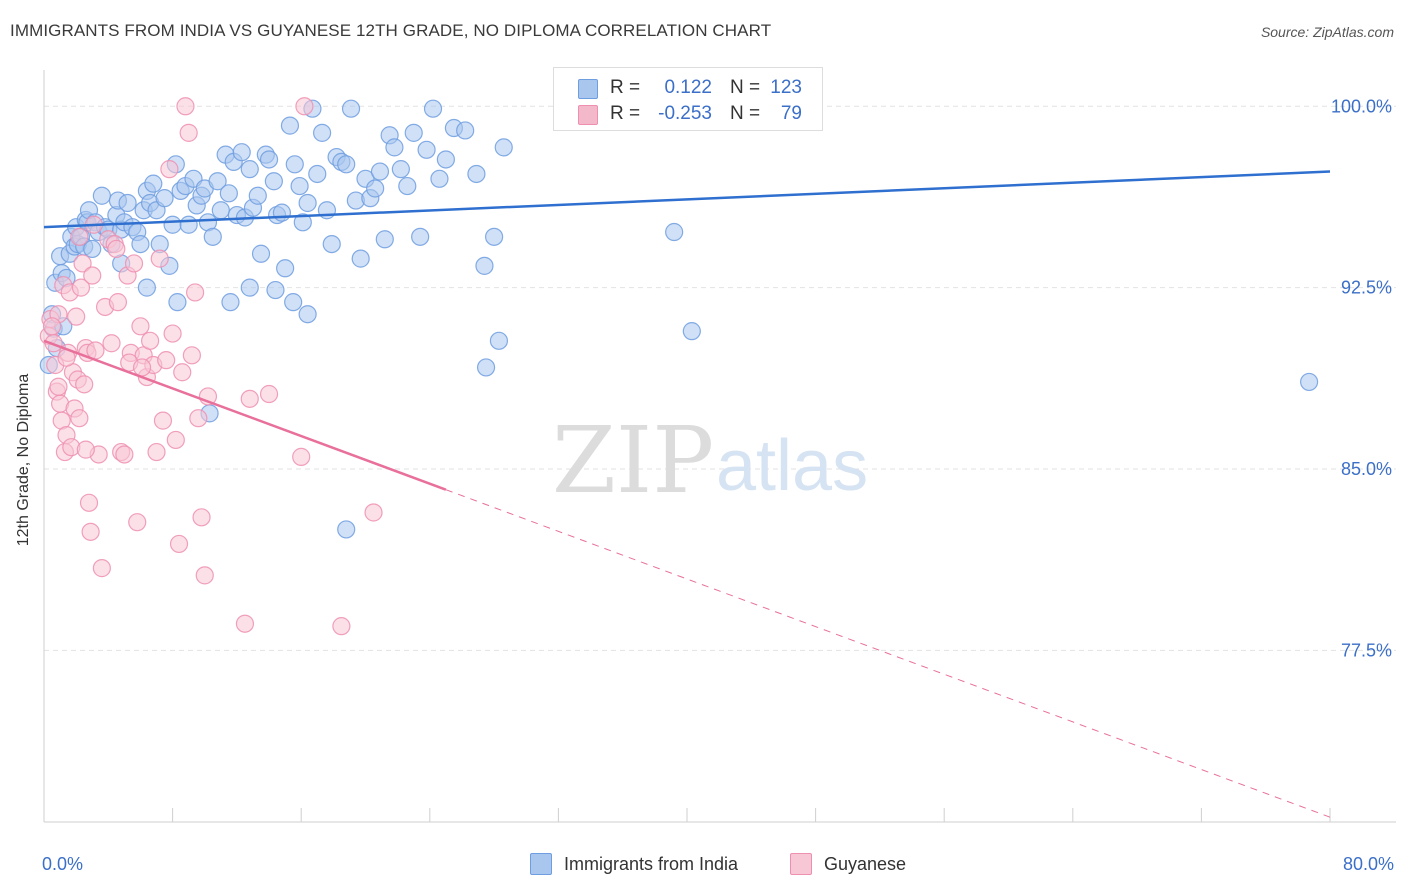 This screenshot has width=1406, height=892. Describe the element at coordinates (687, 199) in the screenshot. I see `trend-line-india` at that location.